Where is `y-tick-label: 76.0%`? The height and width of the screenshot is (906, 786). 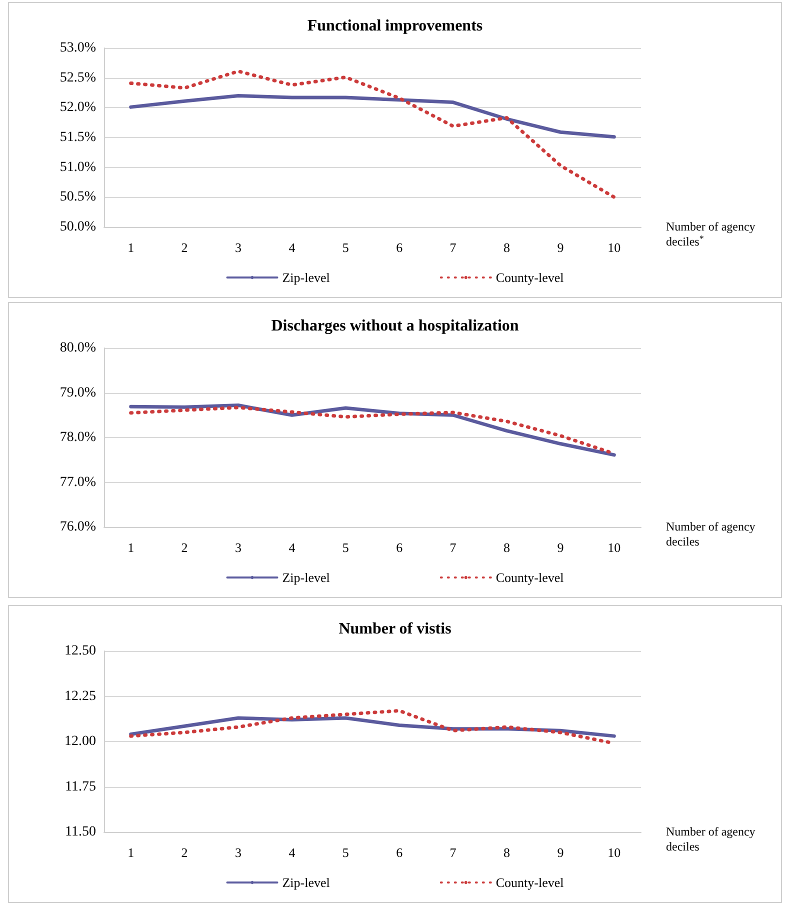
y-tick-label: 76.0% is located at coordinates (78, 527).